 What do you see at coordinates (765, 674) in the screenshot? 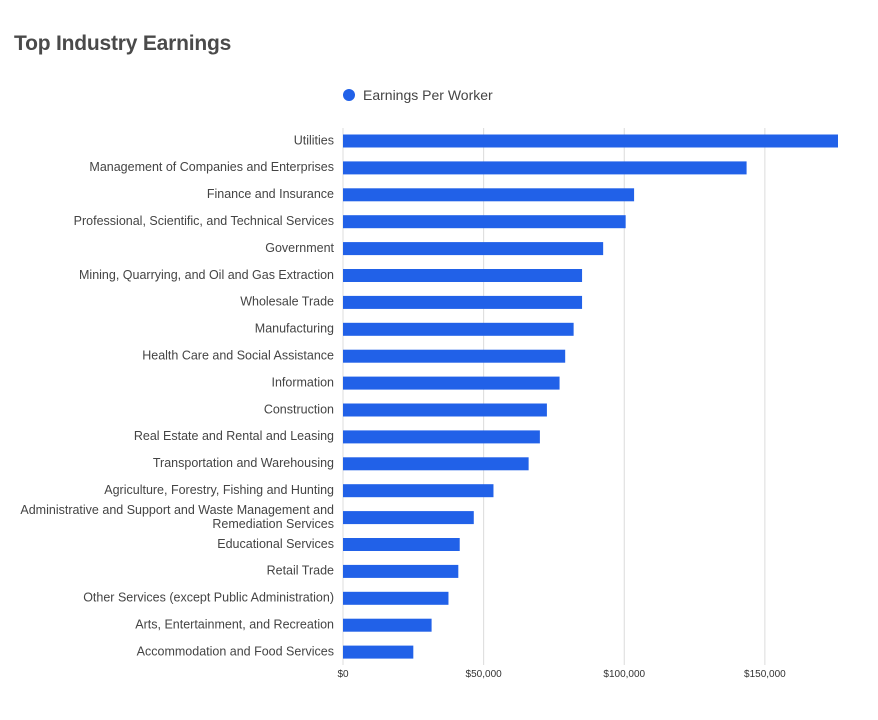
I see `x-tick-label: $150,000` at bounding box center [765, 674].